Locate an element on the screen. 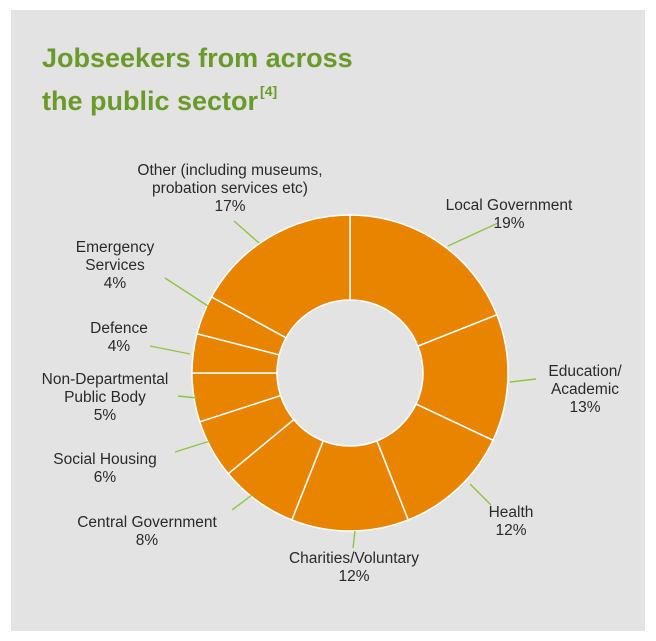 The height and width of the screenshot is (641, 656). slice-label-line: Charities/Voluntary is located at coordinates (354, 558).